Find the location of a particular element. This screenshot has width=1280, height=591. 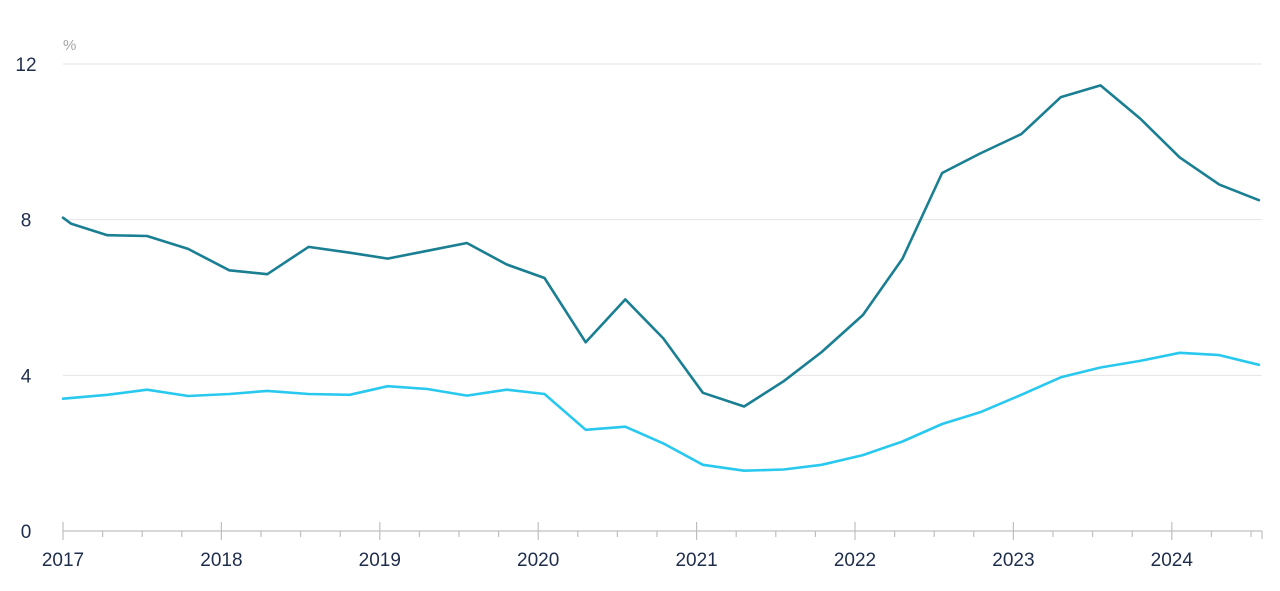

x-tick-label: 2023 is located at coordinates (1013, 560).